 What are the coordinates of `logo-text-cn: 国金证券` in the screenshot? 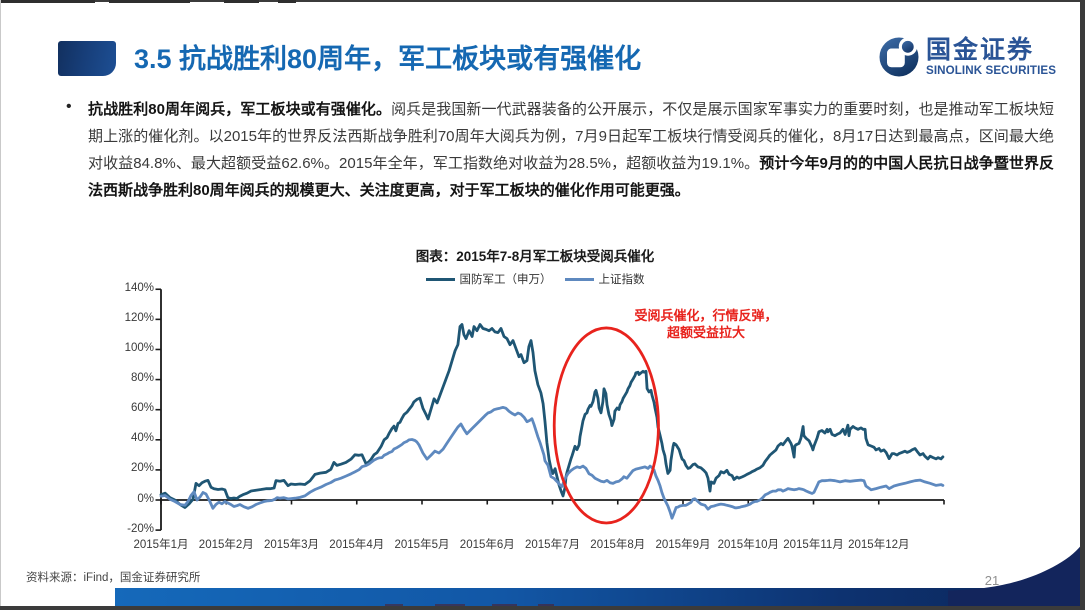 It's located at (980, 50).